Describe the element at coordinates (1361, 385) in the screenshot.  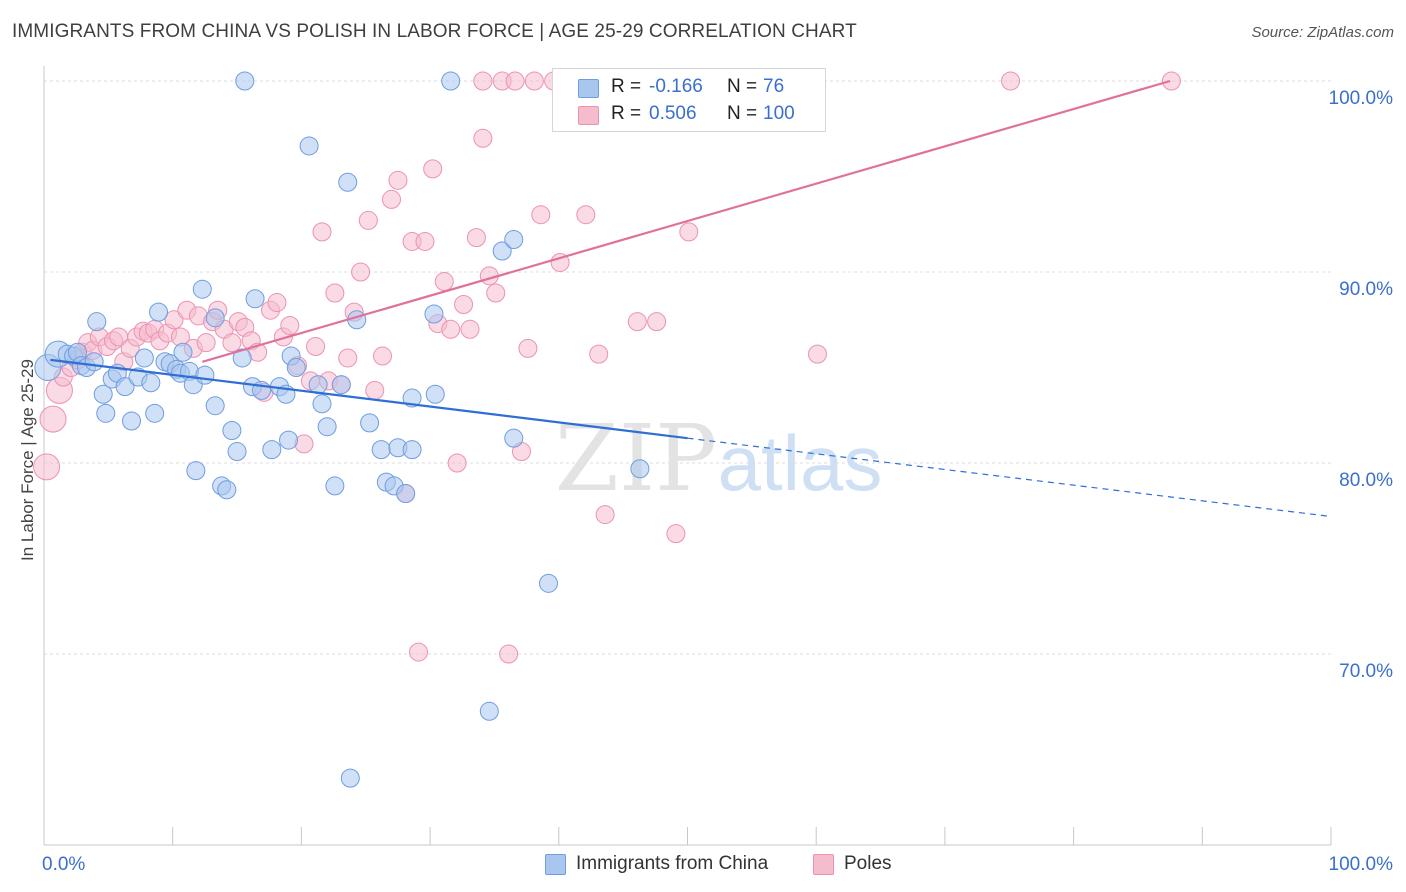
I see `y-tick-labels: 70.0% 80.0% 90.0% 100.0%` at that location.